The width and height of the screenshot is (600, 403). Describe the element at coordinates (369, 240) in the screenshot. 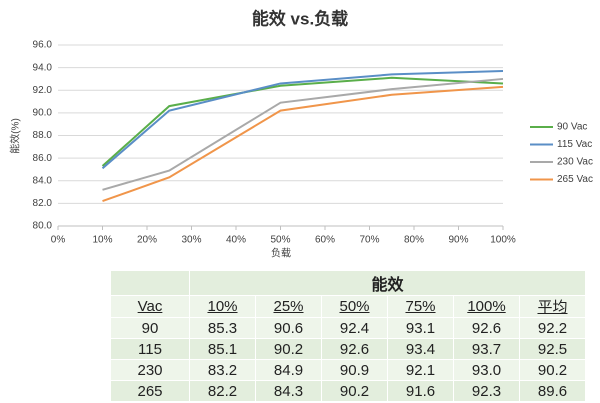

I see `x-tick-label: 70%` at that location.